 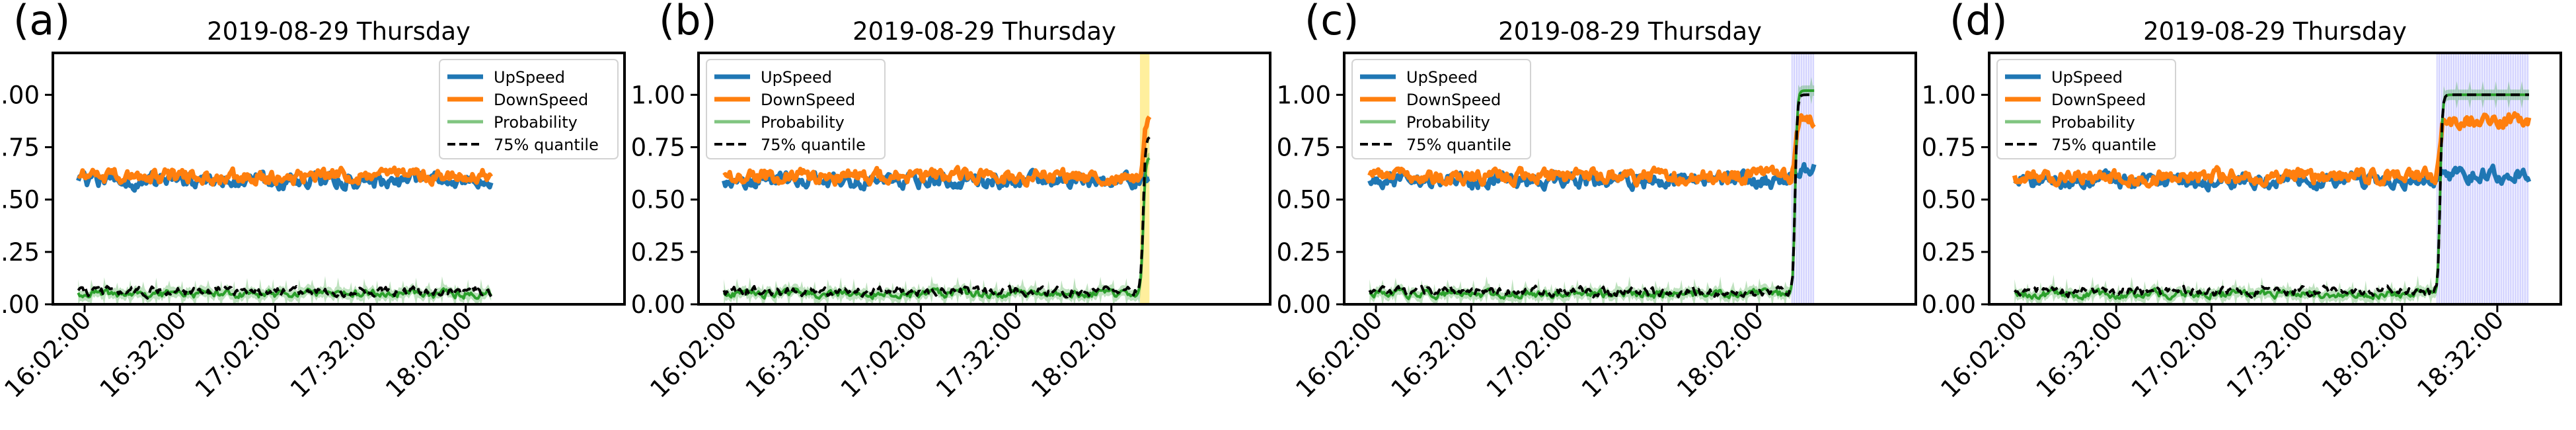 What do you see at coordinates (41, 22) in the screenshot?
I see `panel-label: (a)` at bounding box center [41, 22].